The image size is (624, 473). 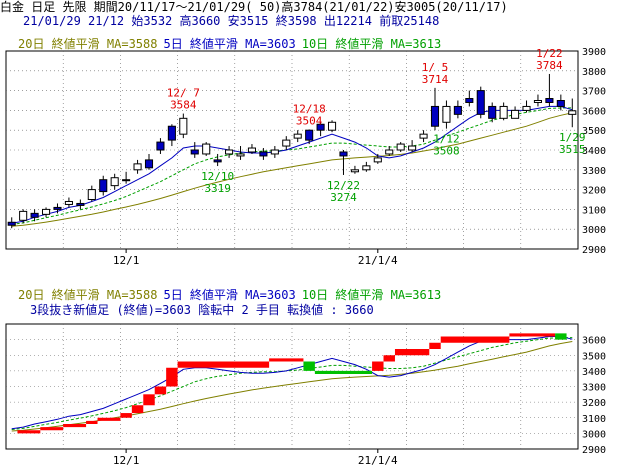 What do you see at coordinates (549, 65) in the screenshot?
I see `peak-value-label: 3784` at bounding box center [549, 65].